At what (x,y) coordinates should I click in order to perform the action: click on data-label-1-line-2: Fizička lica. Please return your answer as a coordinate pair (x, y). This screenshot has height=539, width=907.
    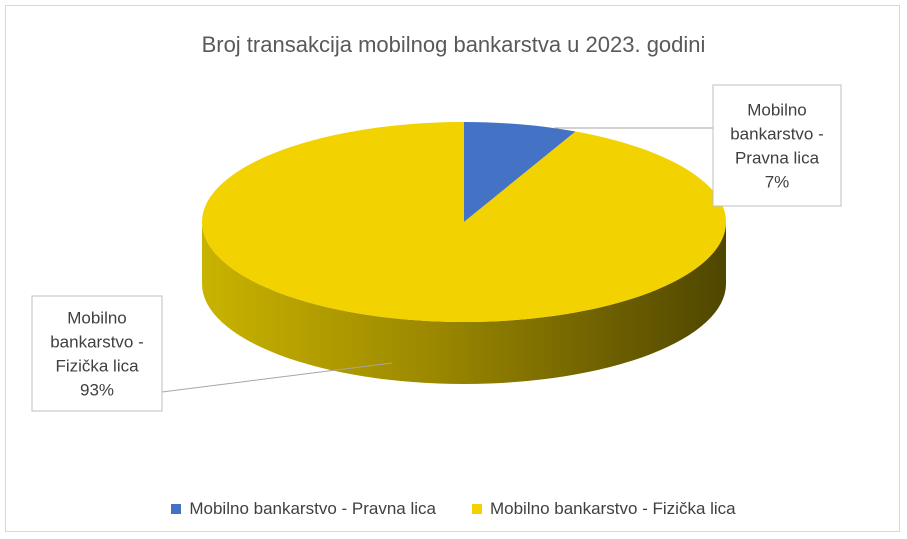
    Looking at the image, I should click on (97, 366).